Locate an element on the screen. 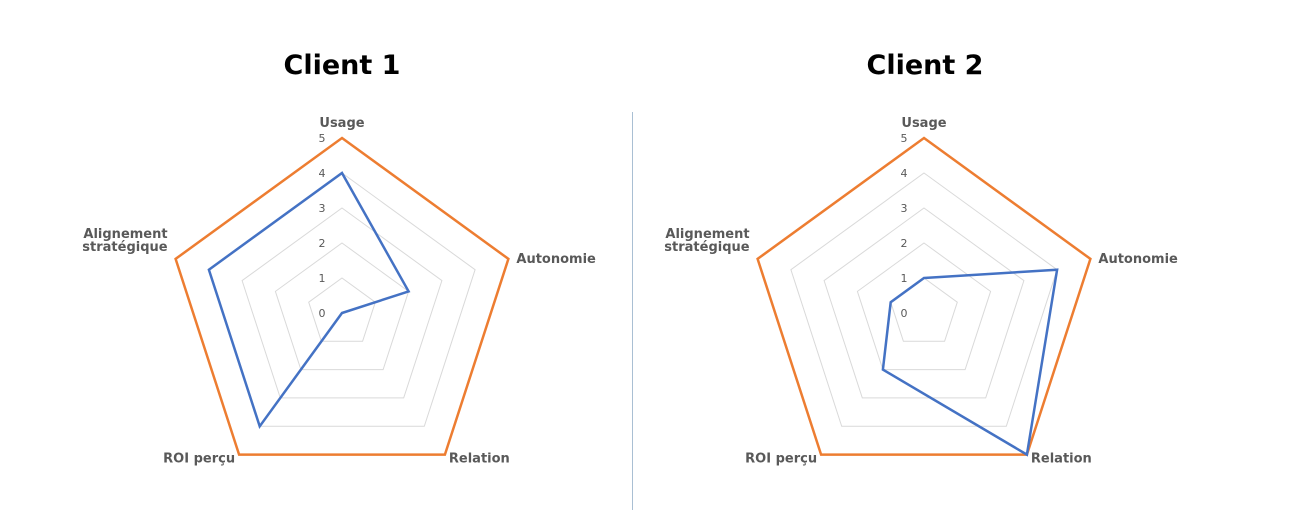 The height and width of the screenshot is (510, 1292). chart-divider is located at coordinates (632, 311).